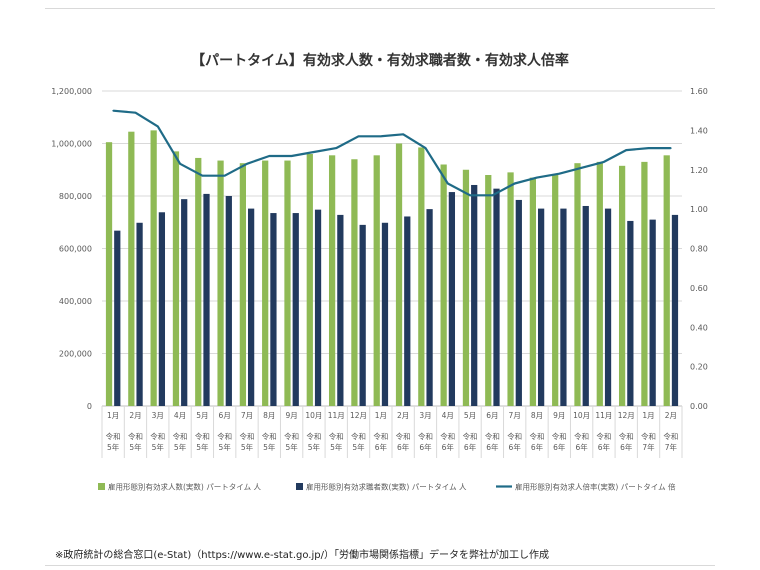 The width and height of the screenshot is (760, 570). What do you see at coordinates (699, 249) in the screenshot?
I see `y-right-tick-label: 0.80` at bounding box center [699, 249].